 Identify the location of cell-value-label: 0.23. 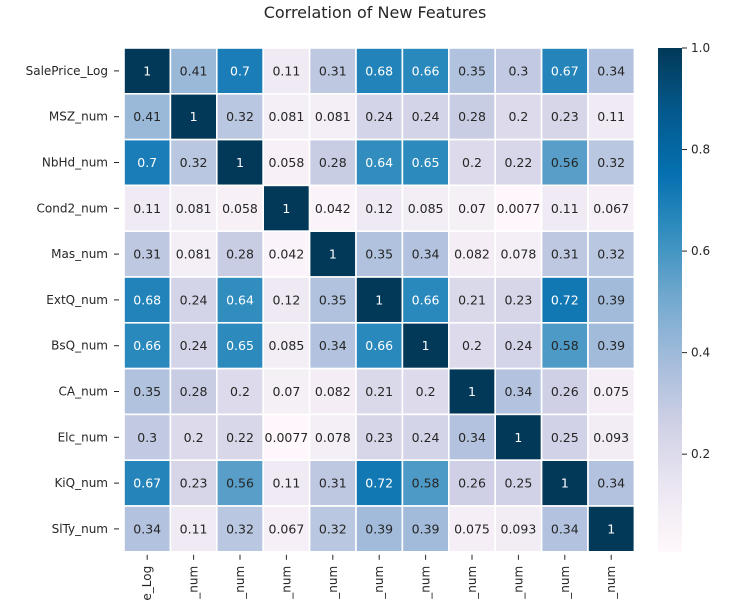
(565, 116).